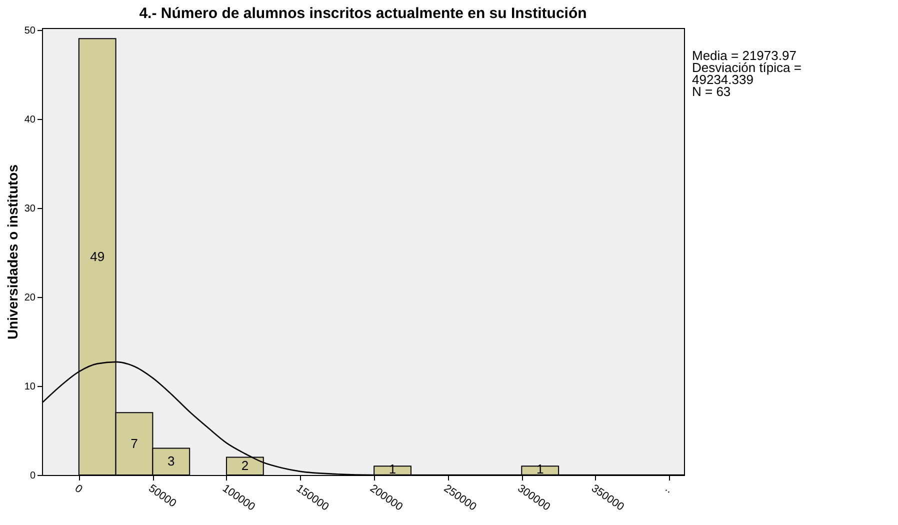 Image resolution: width=898 pixels, height=525 pixels. What do you see at coordinates (363, 13) in the screenshot?
I see `chart-title: 4.- Número de alumnos inscritos actualmente en su Institución` at bounding box center [363, 13].